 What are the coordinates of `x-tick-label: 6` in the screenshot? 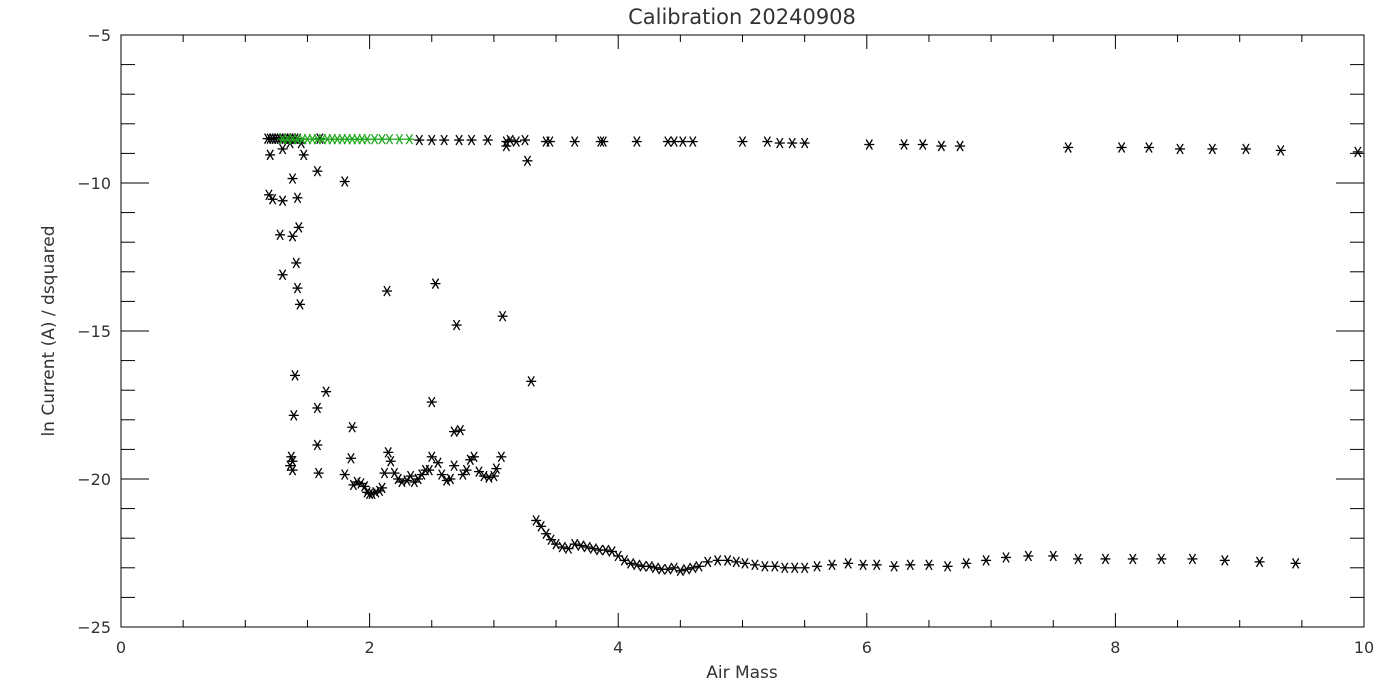 It's located at (867, 647).